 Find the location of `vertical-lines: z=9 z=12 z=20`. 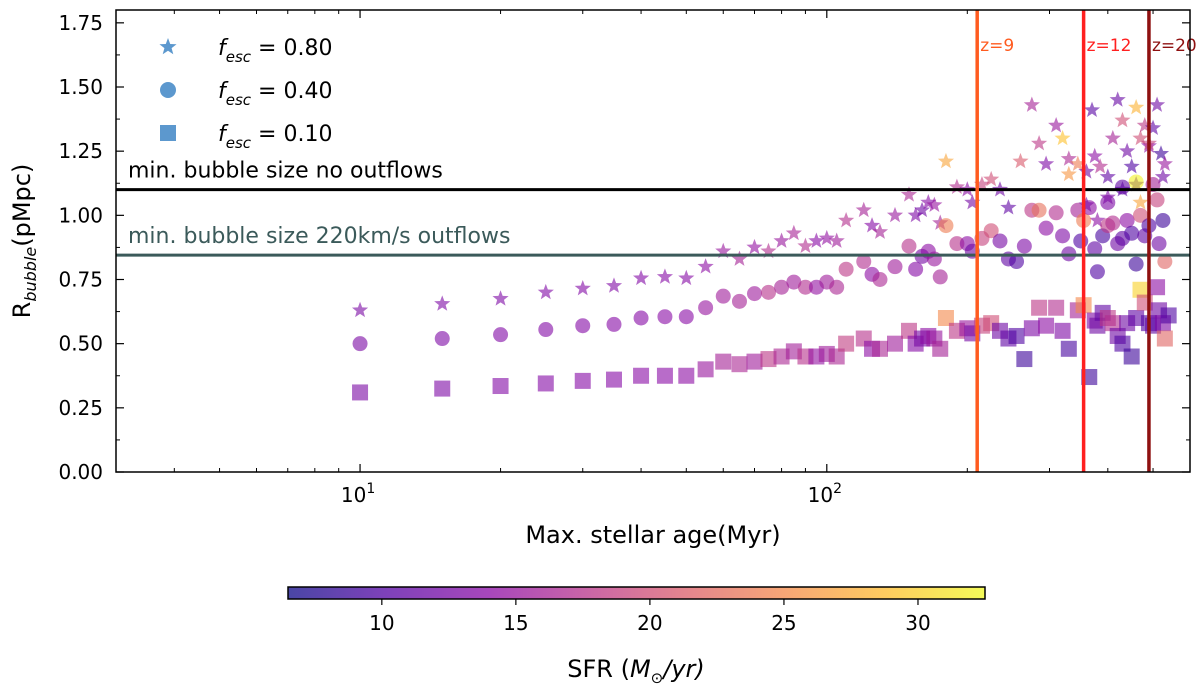

vertical-lines: z=9 z=12 z=20 is located at coordinates (1086, 241).